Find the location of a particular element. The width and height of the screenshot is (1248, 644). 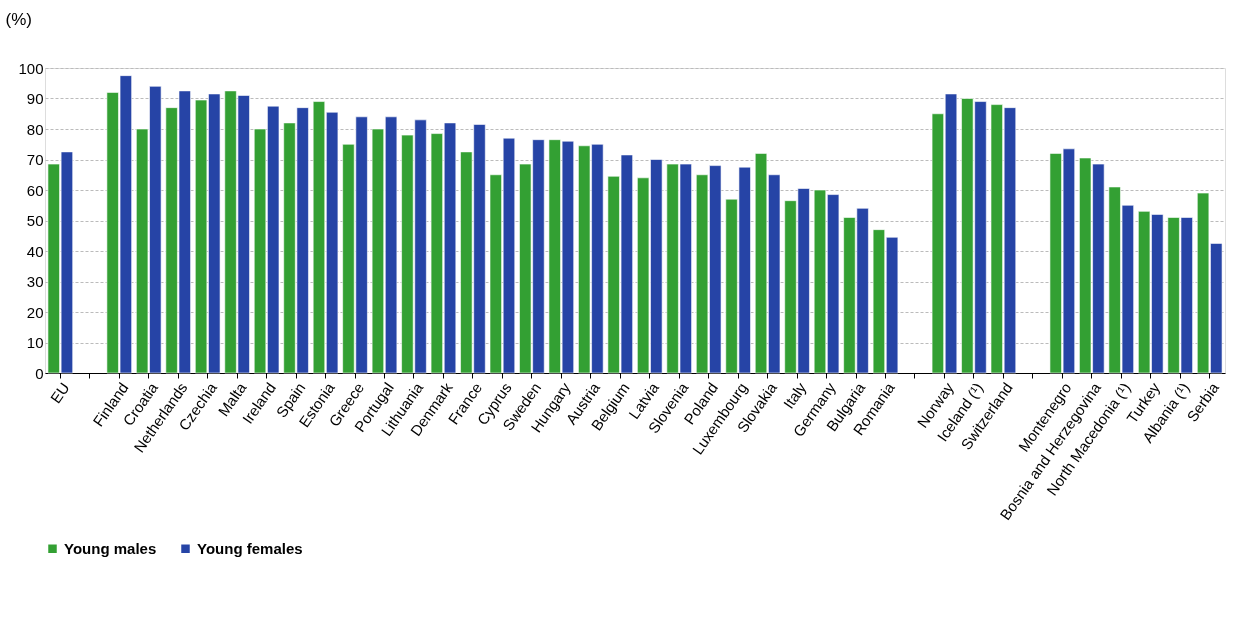

y-tick-label: 60 is located at coordinates (35, 190).